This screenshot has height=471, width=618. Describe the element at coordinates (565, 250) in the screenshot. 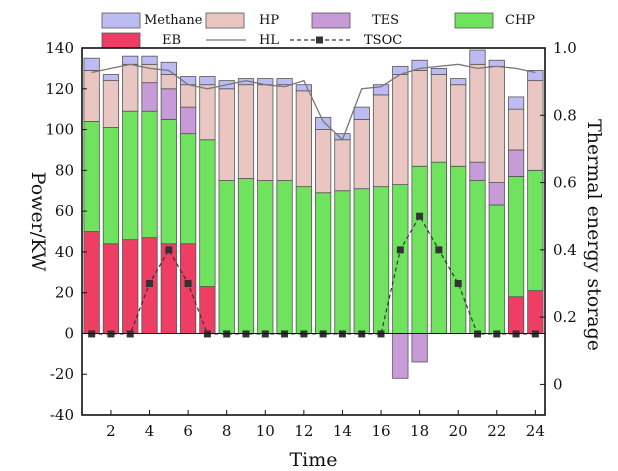

I see `y2-tick-label: 0.4` at that location.